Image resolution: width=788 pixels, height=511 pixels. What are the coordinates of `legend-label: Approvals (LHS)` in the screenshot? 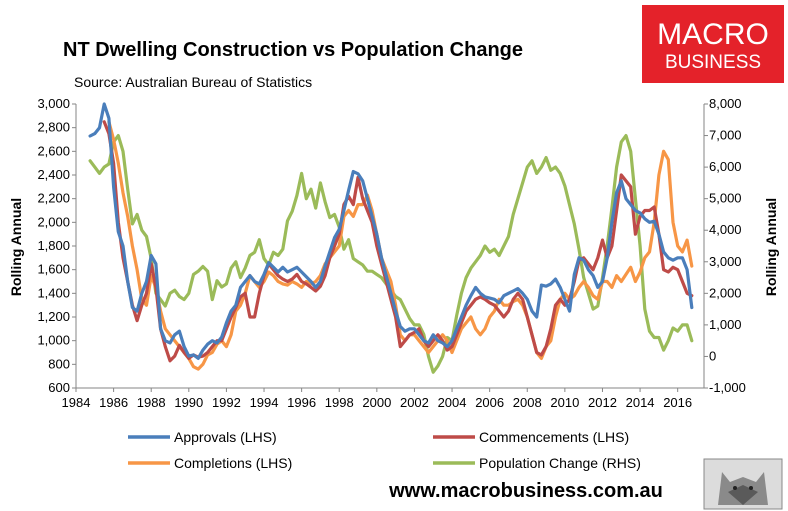 It's located at (225, 437).